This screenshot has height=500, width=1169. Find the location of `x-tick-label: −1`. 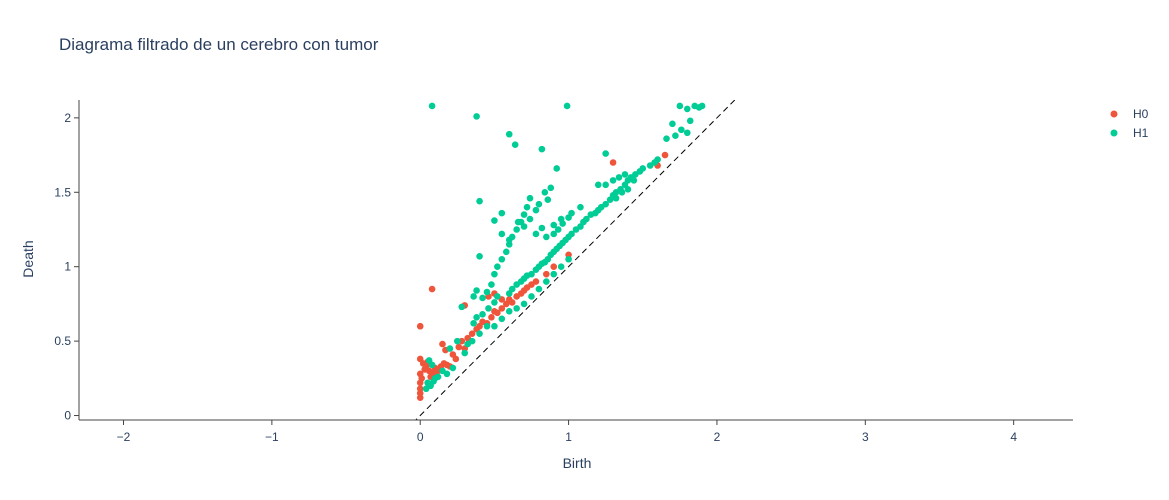

x-tick-label: −1 is located at coordinates (272, 437).